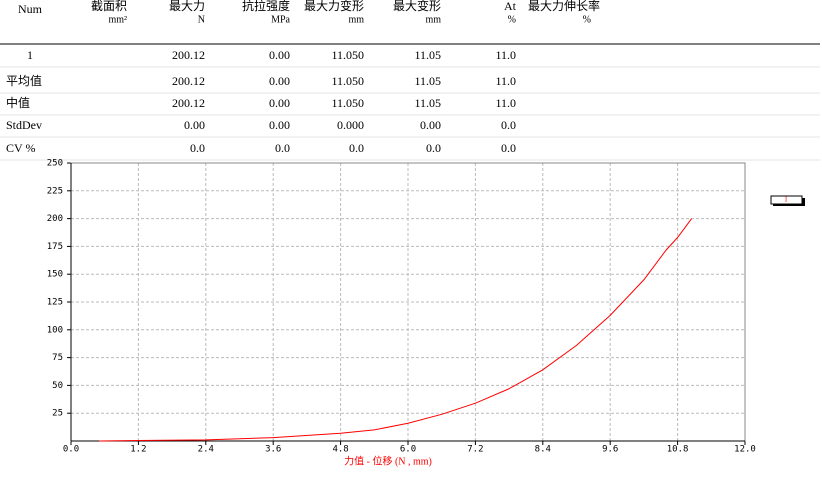 The image size is (822, 479). Describe the element at coordinates (55, 303) in the screenshot. I see `y-tick-label: 125` at that location.